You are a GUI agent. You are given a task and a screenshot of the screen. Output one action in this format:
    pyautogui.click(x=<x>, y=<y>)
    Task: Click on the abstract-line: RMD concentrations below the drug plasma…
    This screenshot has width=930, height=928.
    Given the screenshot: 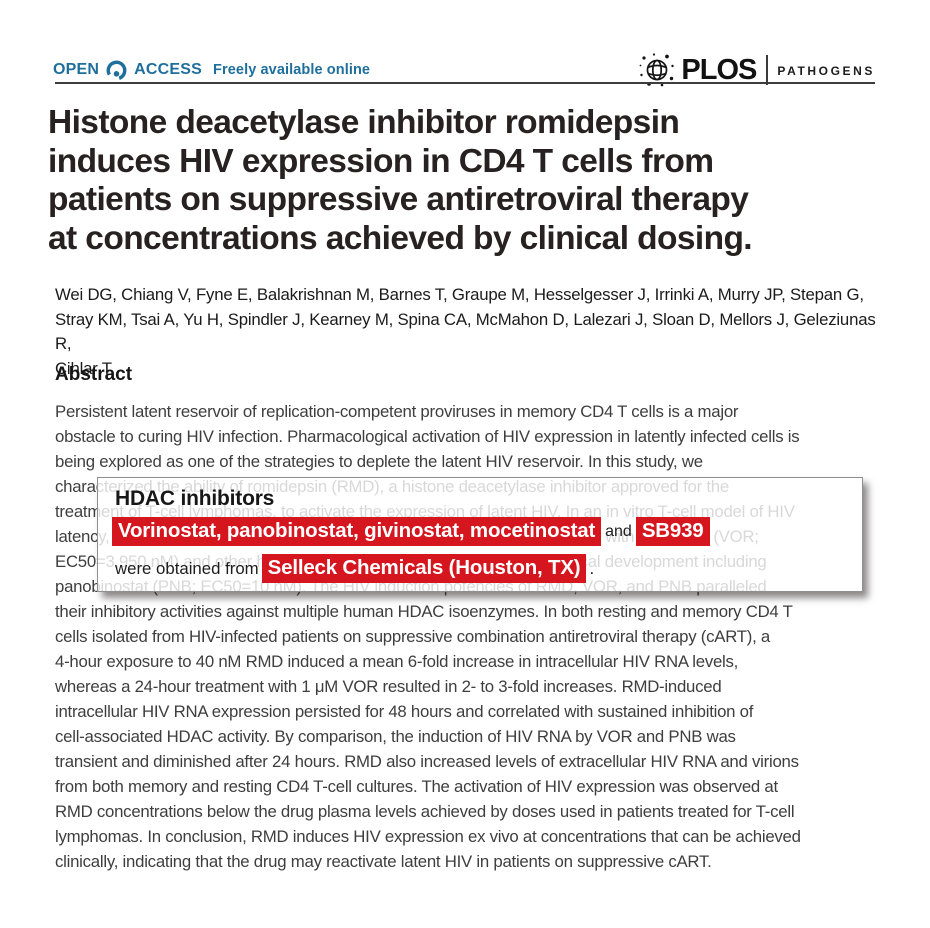 What is the action you would take?
    pyautogui.click(x=425, y=811)
    